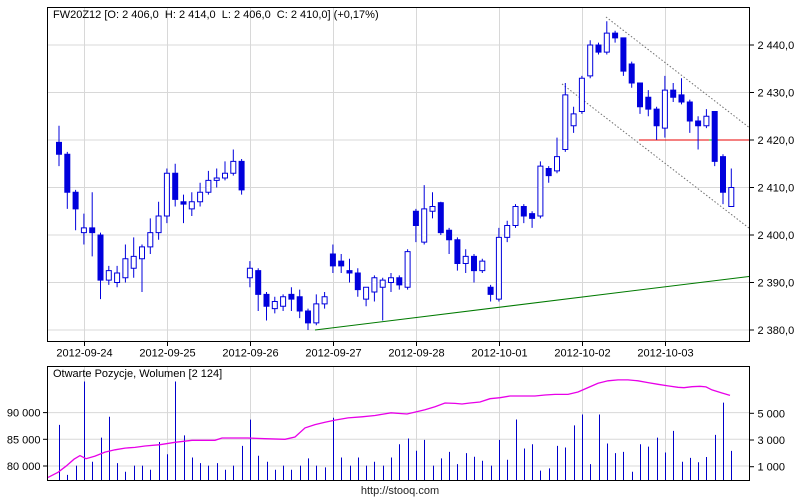 The width and height of the screenshot is (800, 500). Describe the element at coordinates (776, 236) in the screenshot. I see `price-tick-label: 2 400,0` at that location.